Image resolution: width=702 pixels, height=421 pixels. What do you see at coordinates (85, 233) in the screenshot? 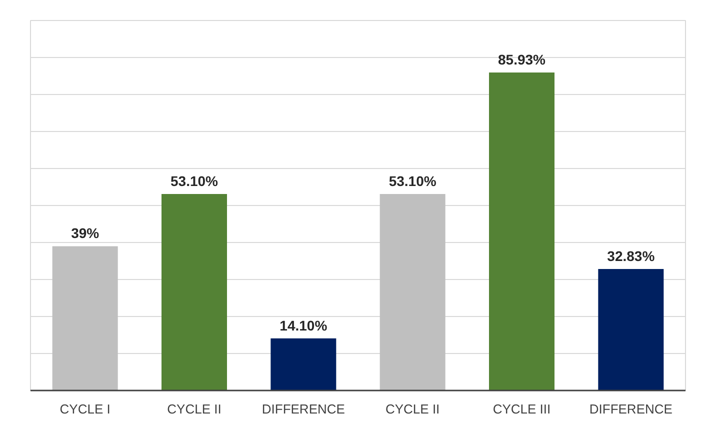
I see `data-label: 39%` at bounding box center [85, 233].